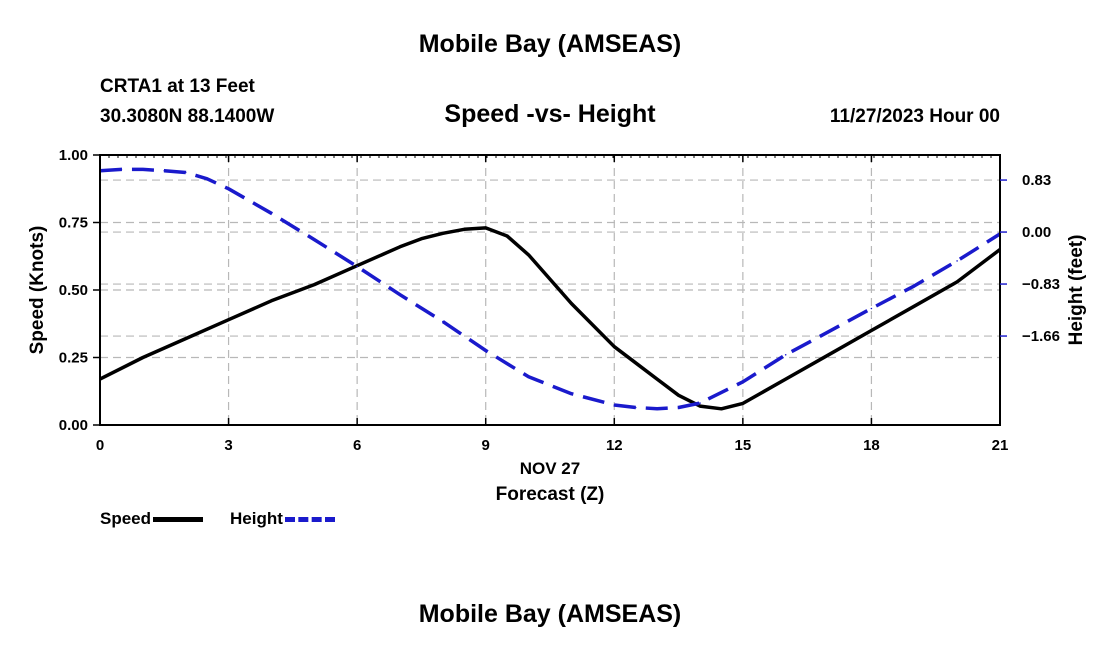 This screenshot has width=1100, height=650. I want to click on y-left-tick-label: 0.75, so click(73, 223).